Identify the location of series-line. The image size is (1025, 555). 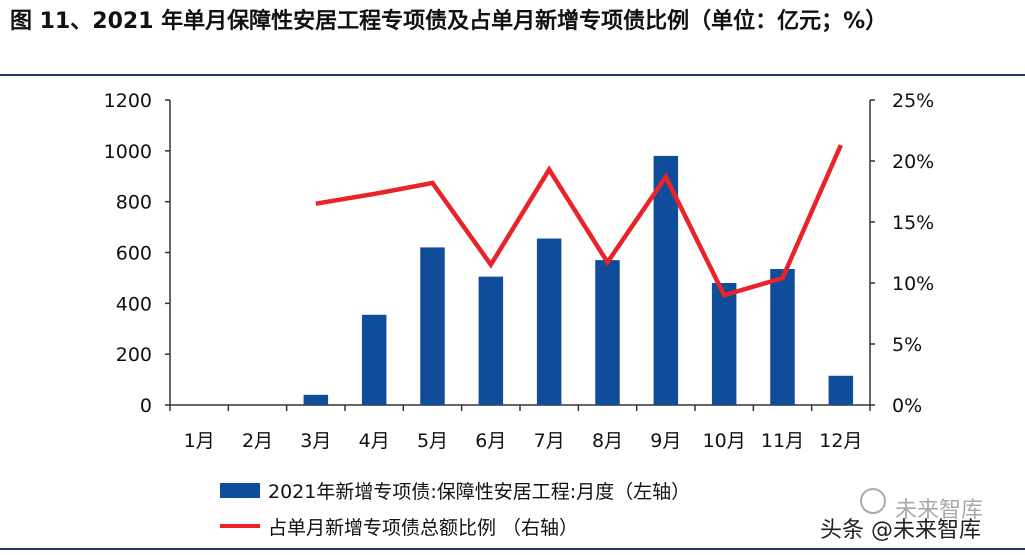
(579, 221).